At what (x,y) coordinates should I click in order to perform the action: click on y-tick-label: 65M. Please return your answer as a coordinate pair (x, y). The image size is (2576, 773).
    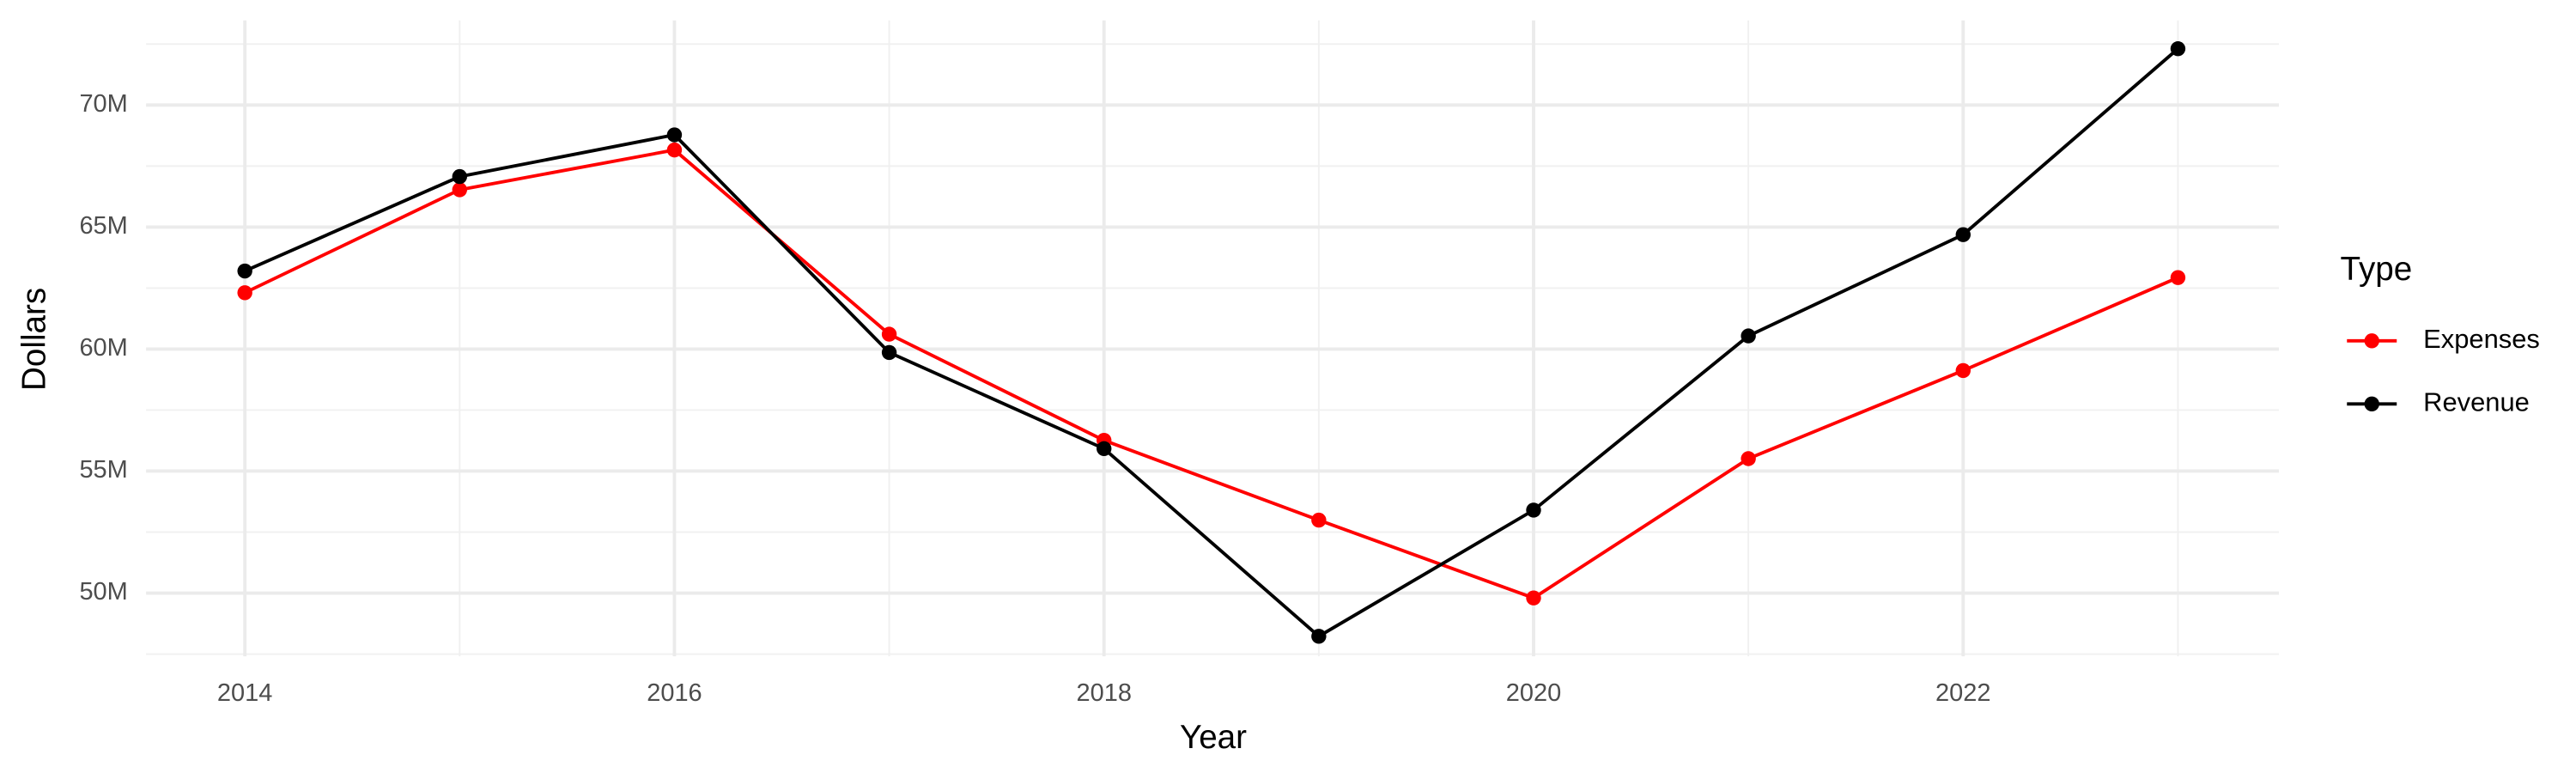
    Looking at the image, I should click on (103, 226).